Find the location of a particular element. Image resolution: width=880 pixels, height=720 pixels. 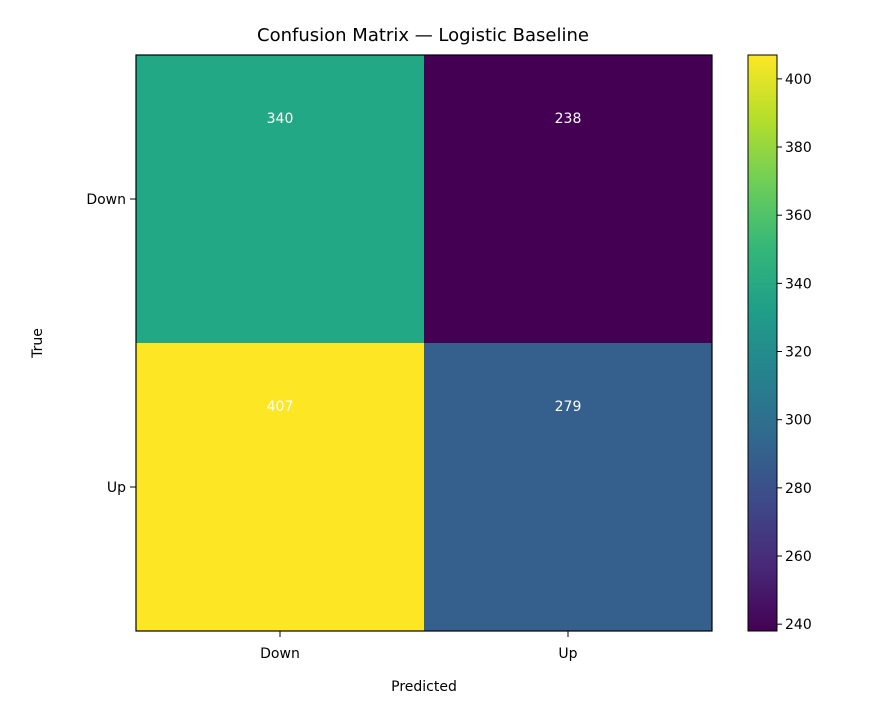

x-axis-ticks: Down Up is located at coordinates (419, 646).